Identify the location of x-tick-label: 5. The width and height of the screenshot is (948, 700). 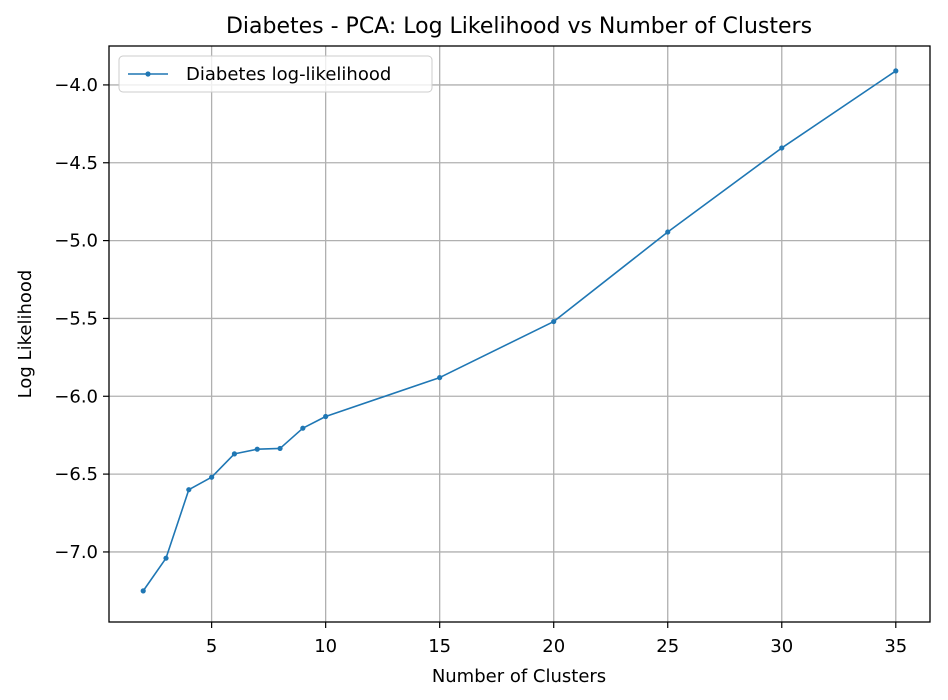
(211, 646).